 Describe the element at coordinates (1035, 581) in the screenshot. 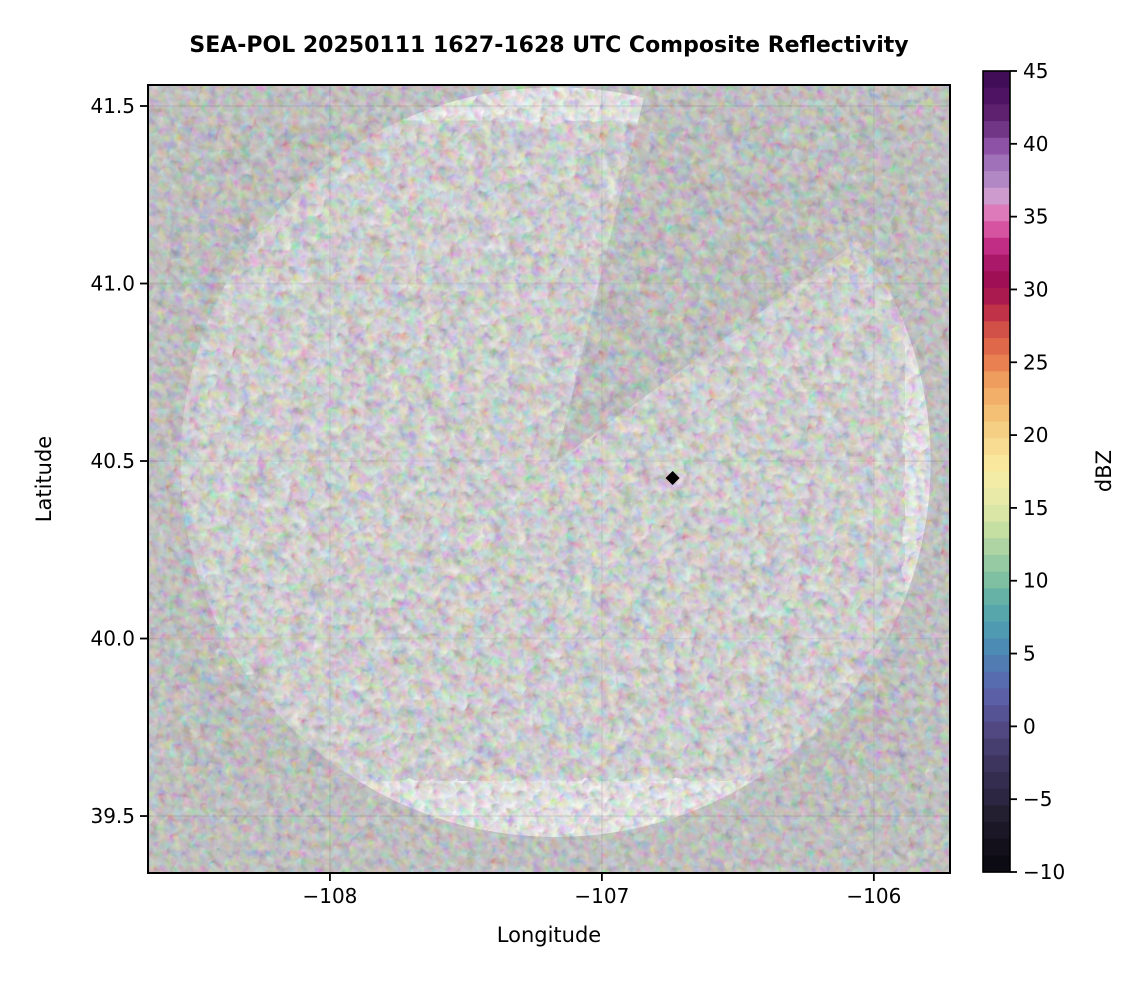

I see `colorbar-tick-label: 10` at that location.